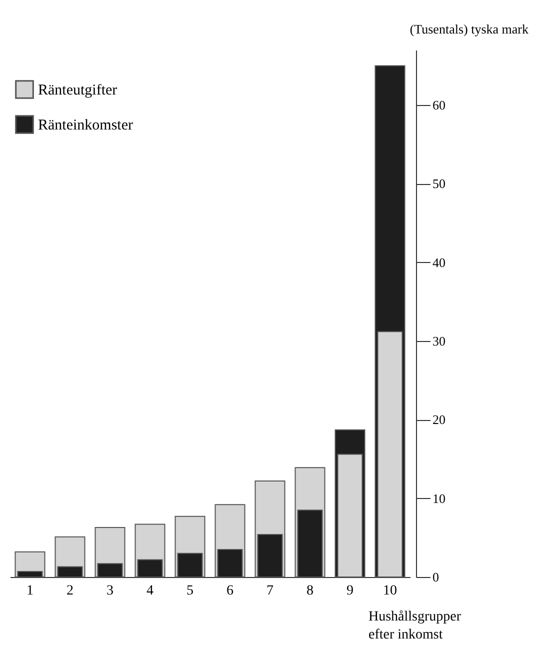  I want to click on y-tick-label: 50, so click(439, 184).